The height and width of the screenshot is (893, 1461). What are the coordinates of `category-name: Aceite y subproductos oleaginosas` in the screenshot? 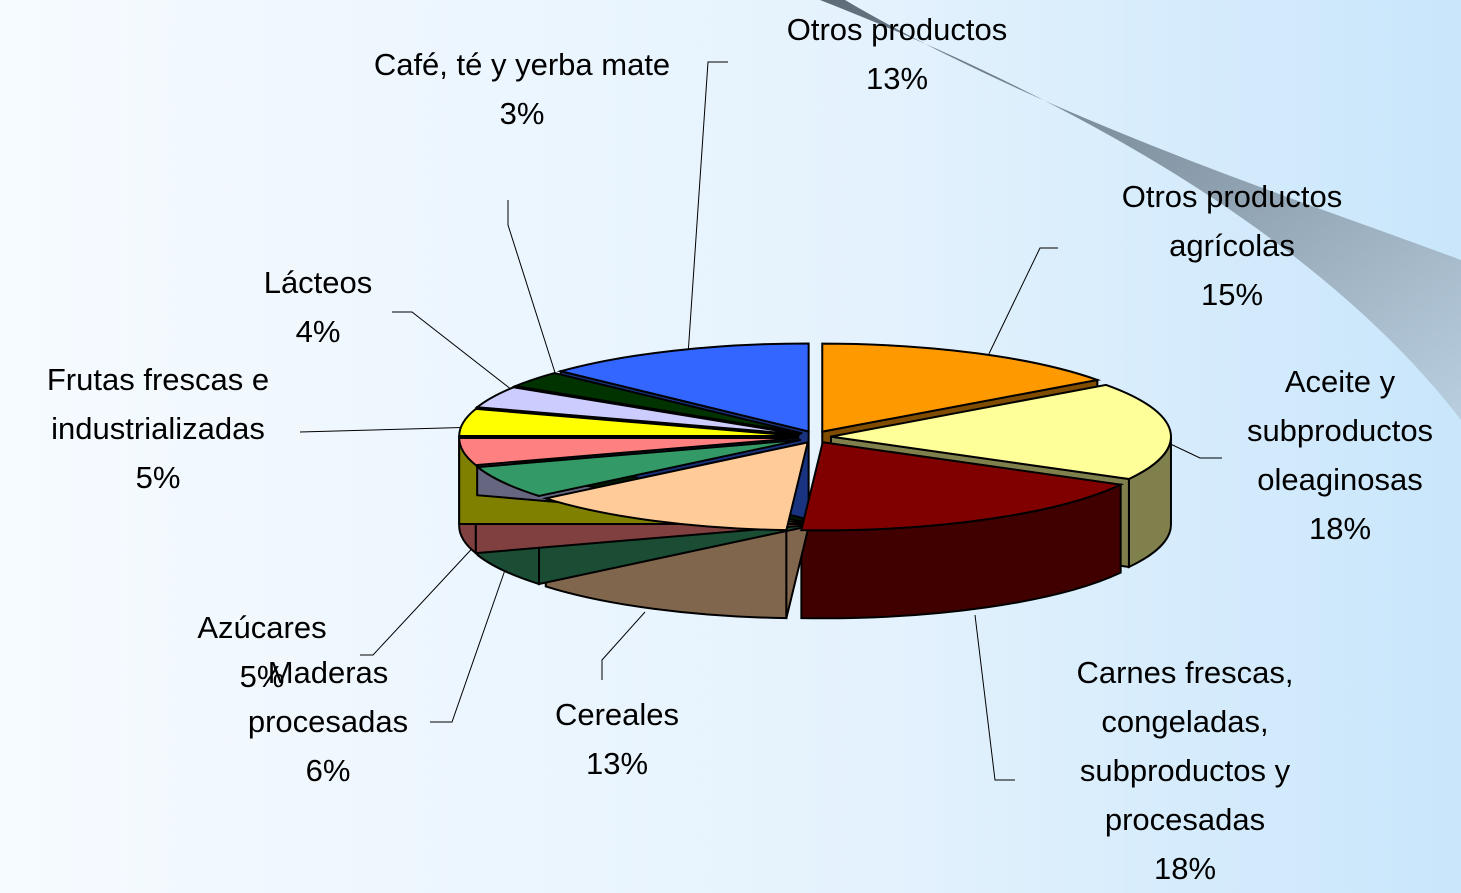 It's located at (1340, 430).